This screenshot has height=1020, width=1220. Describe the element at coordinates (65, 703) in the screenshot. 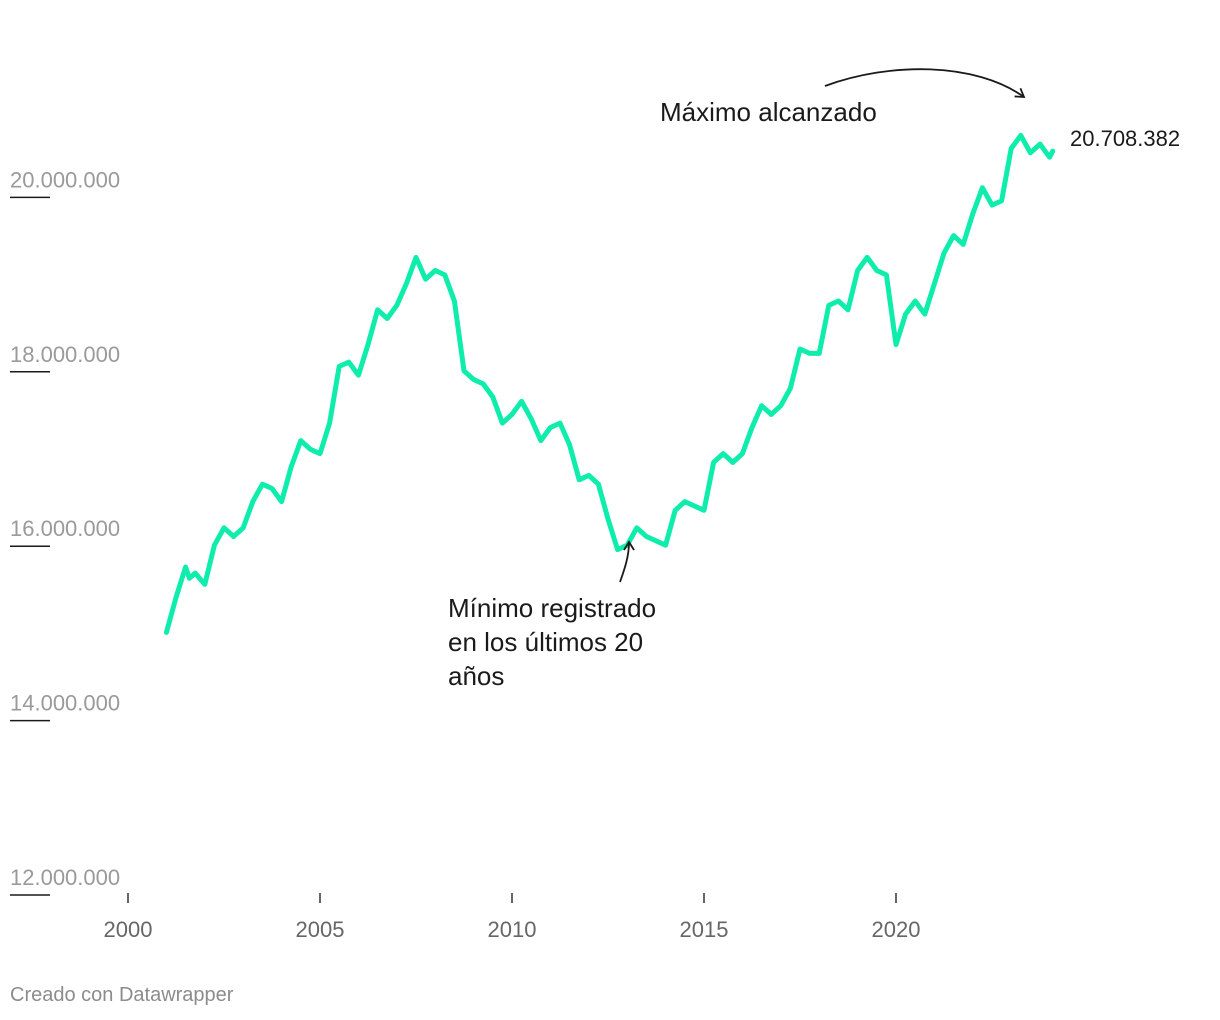

I see `y-tick-label: 14.000.000` at that location.